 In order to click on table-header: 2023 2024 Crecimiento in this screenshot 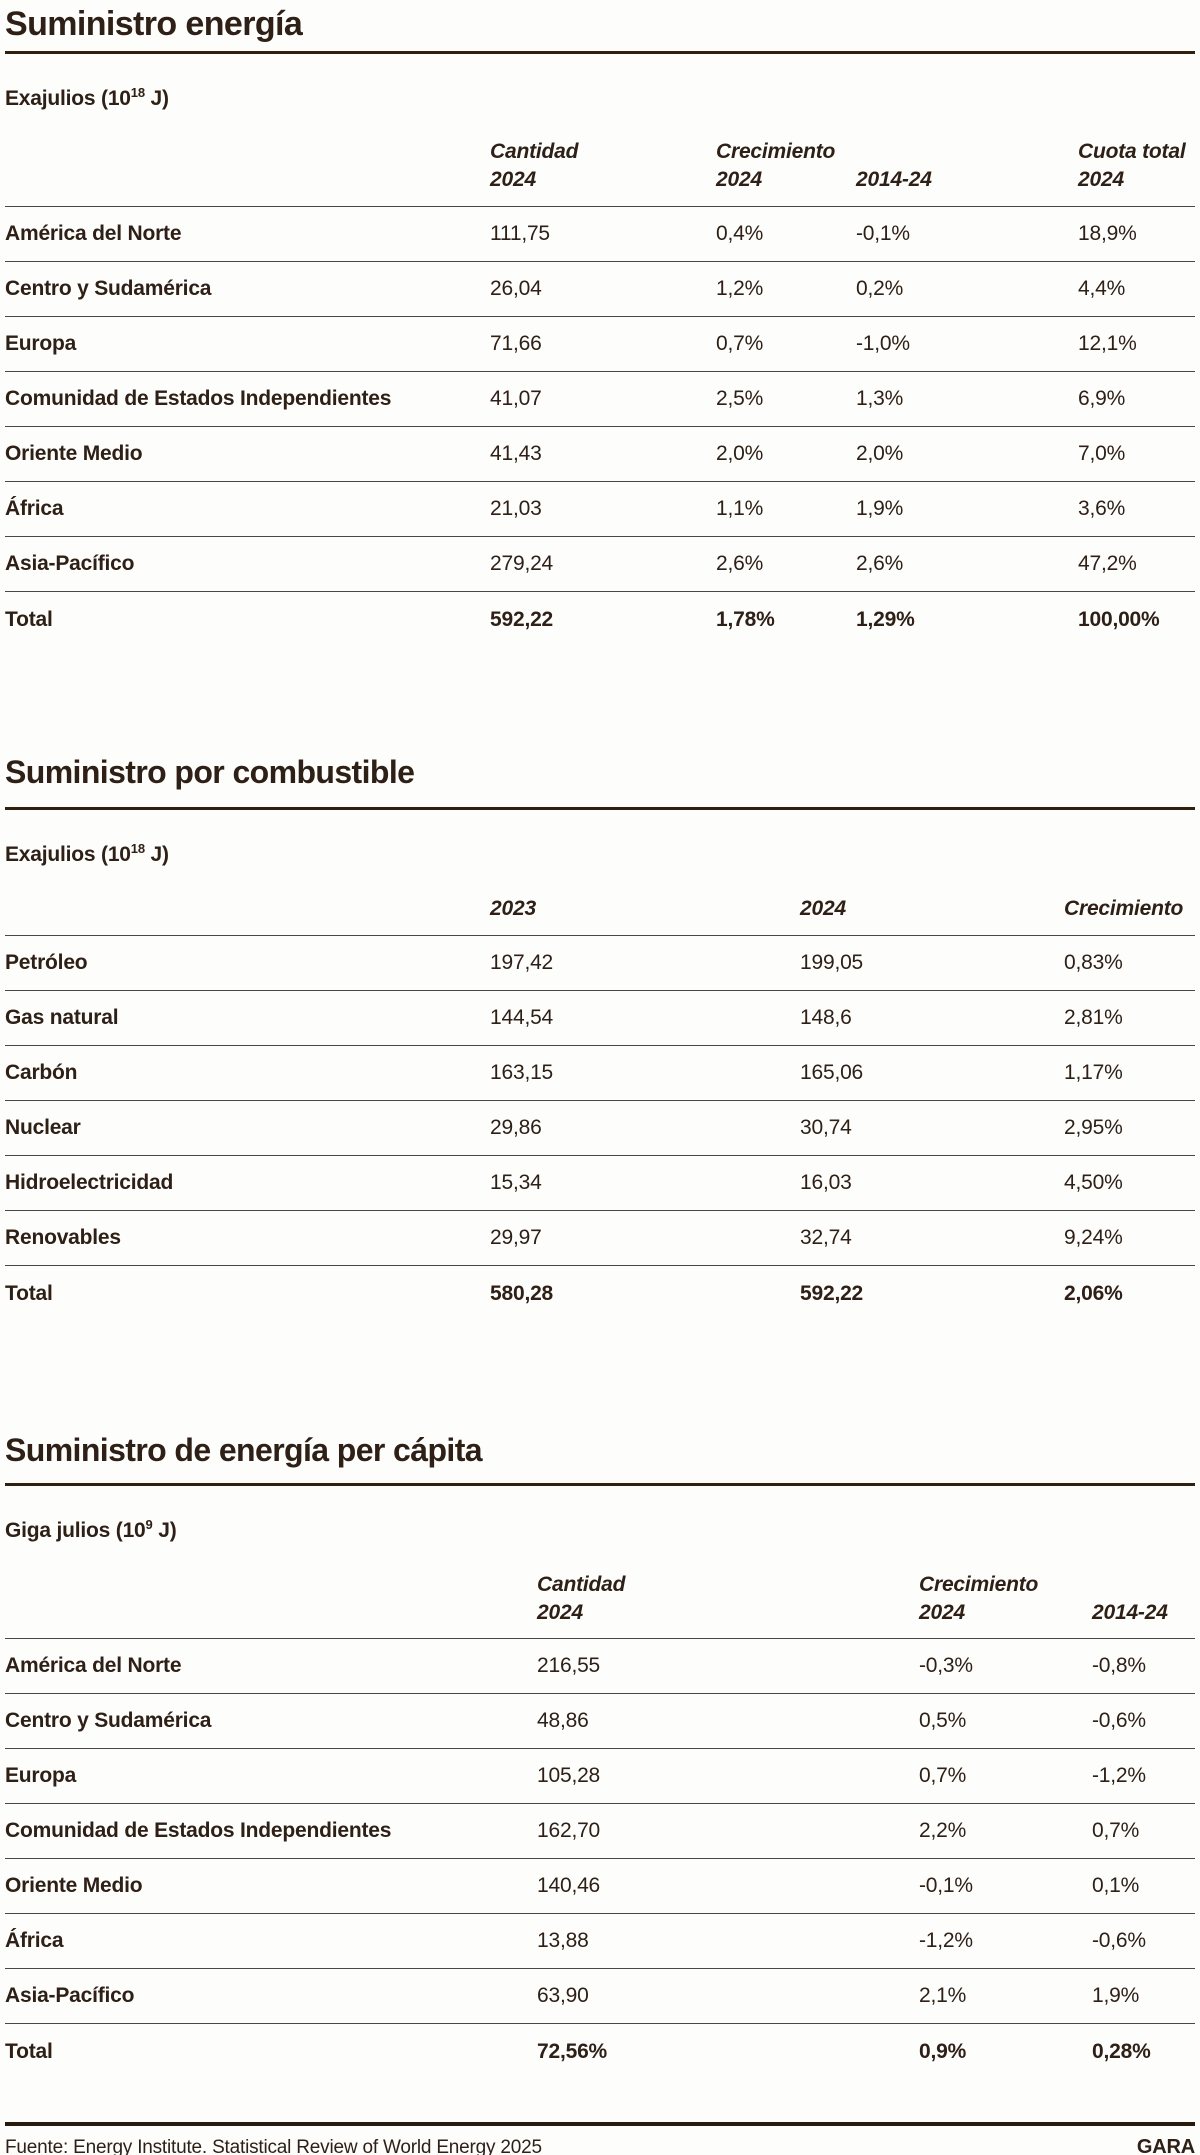, I will do `click(600, 916)`.